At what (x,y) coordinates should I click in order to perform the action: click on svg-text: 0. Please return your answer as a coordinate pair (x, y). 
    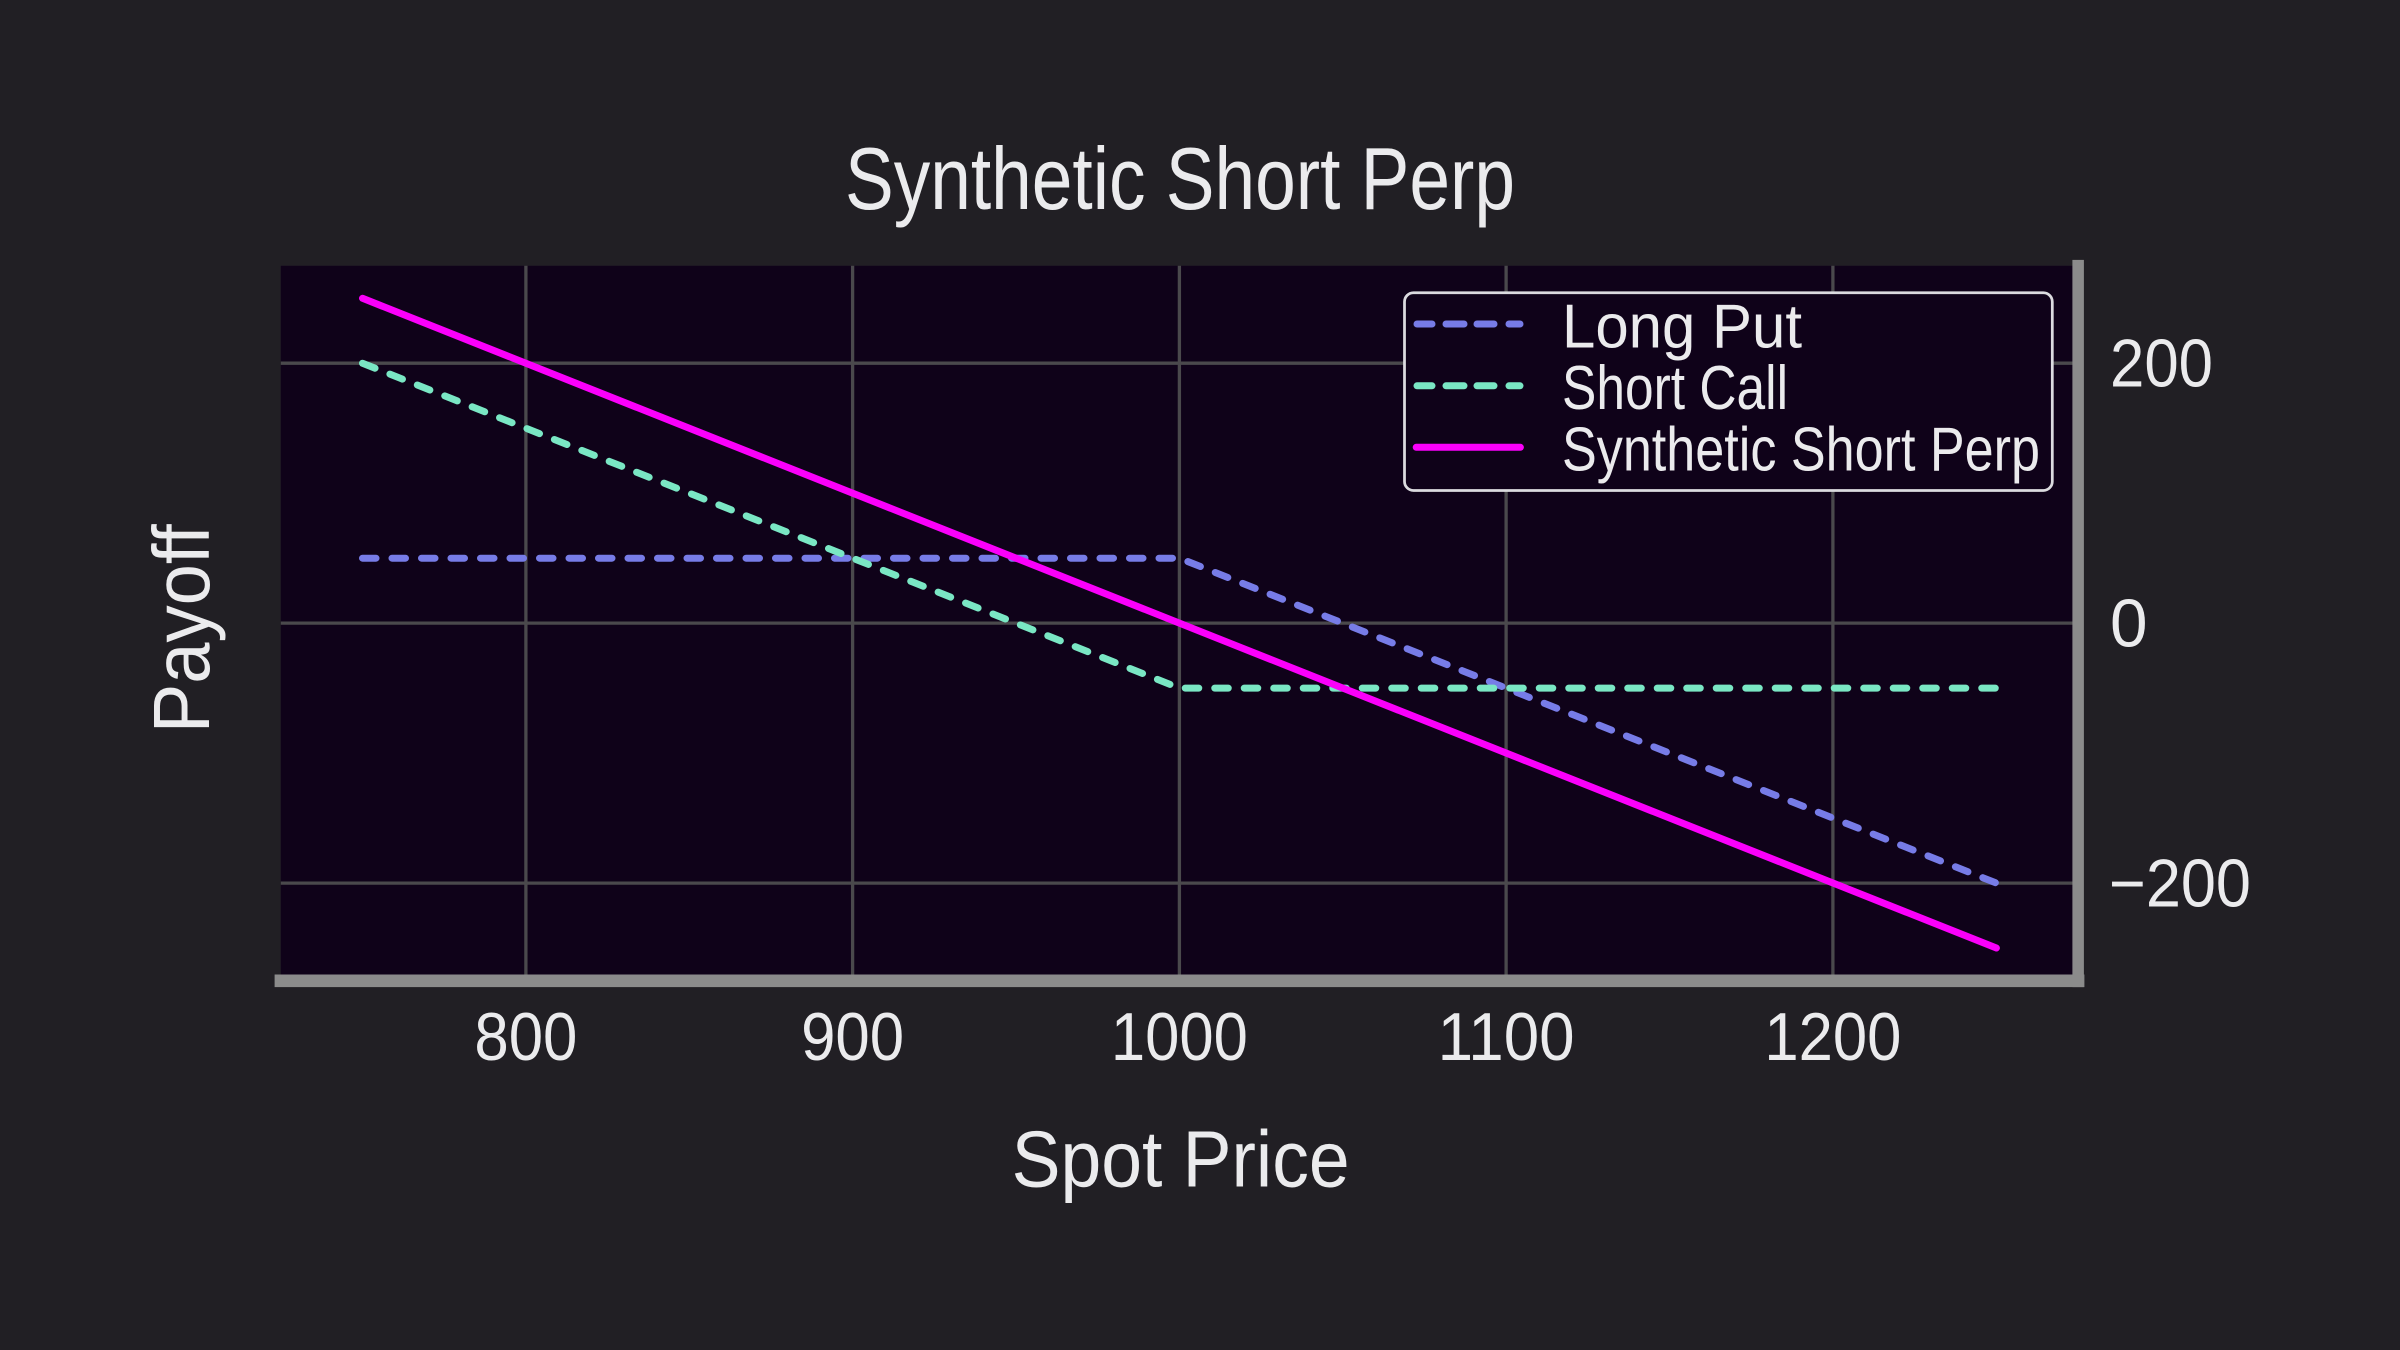
    Looking at the image, I should click on (2129, 623).